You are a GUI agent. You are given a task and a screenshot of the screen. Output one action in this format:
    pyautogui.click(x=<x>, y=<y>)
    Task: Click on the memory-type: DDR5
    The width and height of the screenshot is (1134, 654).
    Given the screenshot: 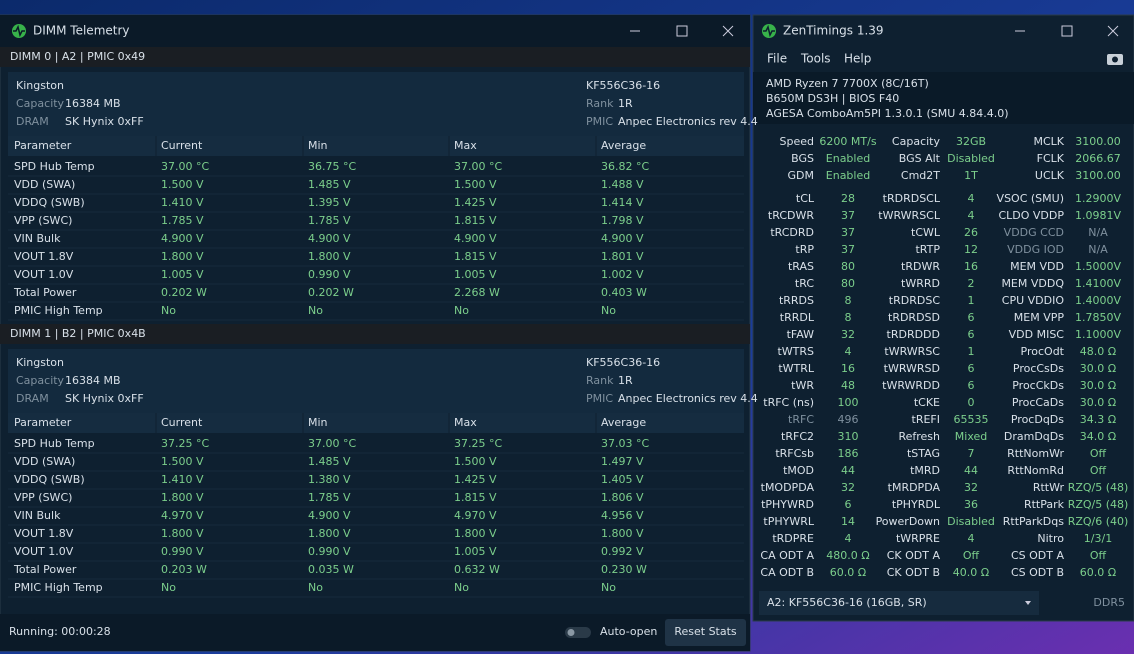 What is the action you would take?
    pyautogui.click(x=1109, y=602)
    